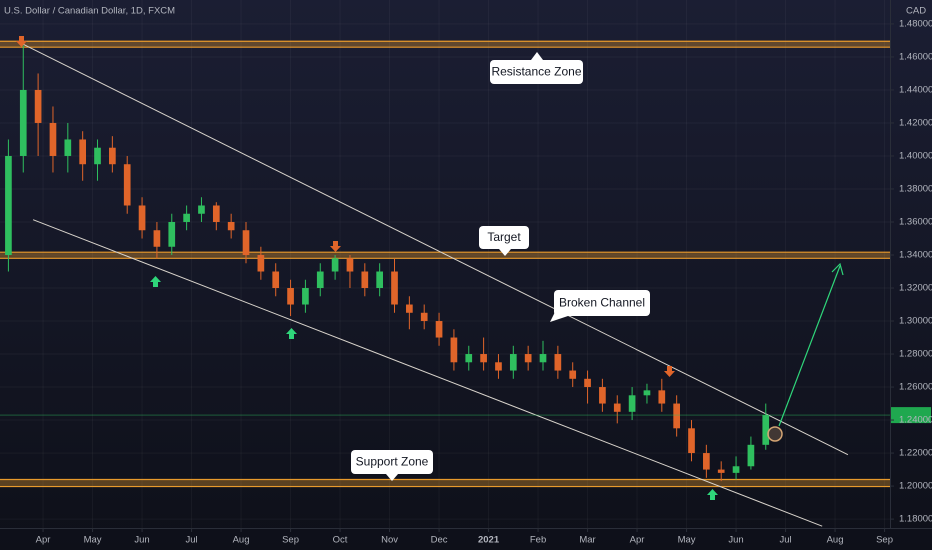  Describe the element at coordinates (915, 519) in the screenshot. I see `y-tick-label: 1.18000` at that location.